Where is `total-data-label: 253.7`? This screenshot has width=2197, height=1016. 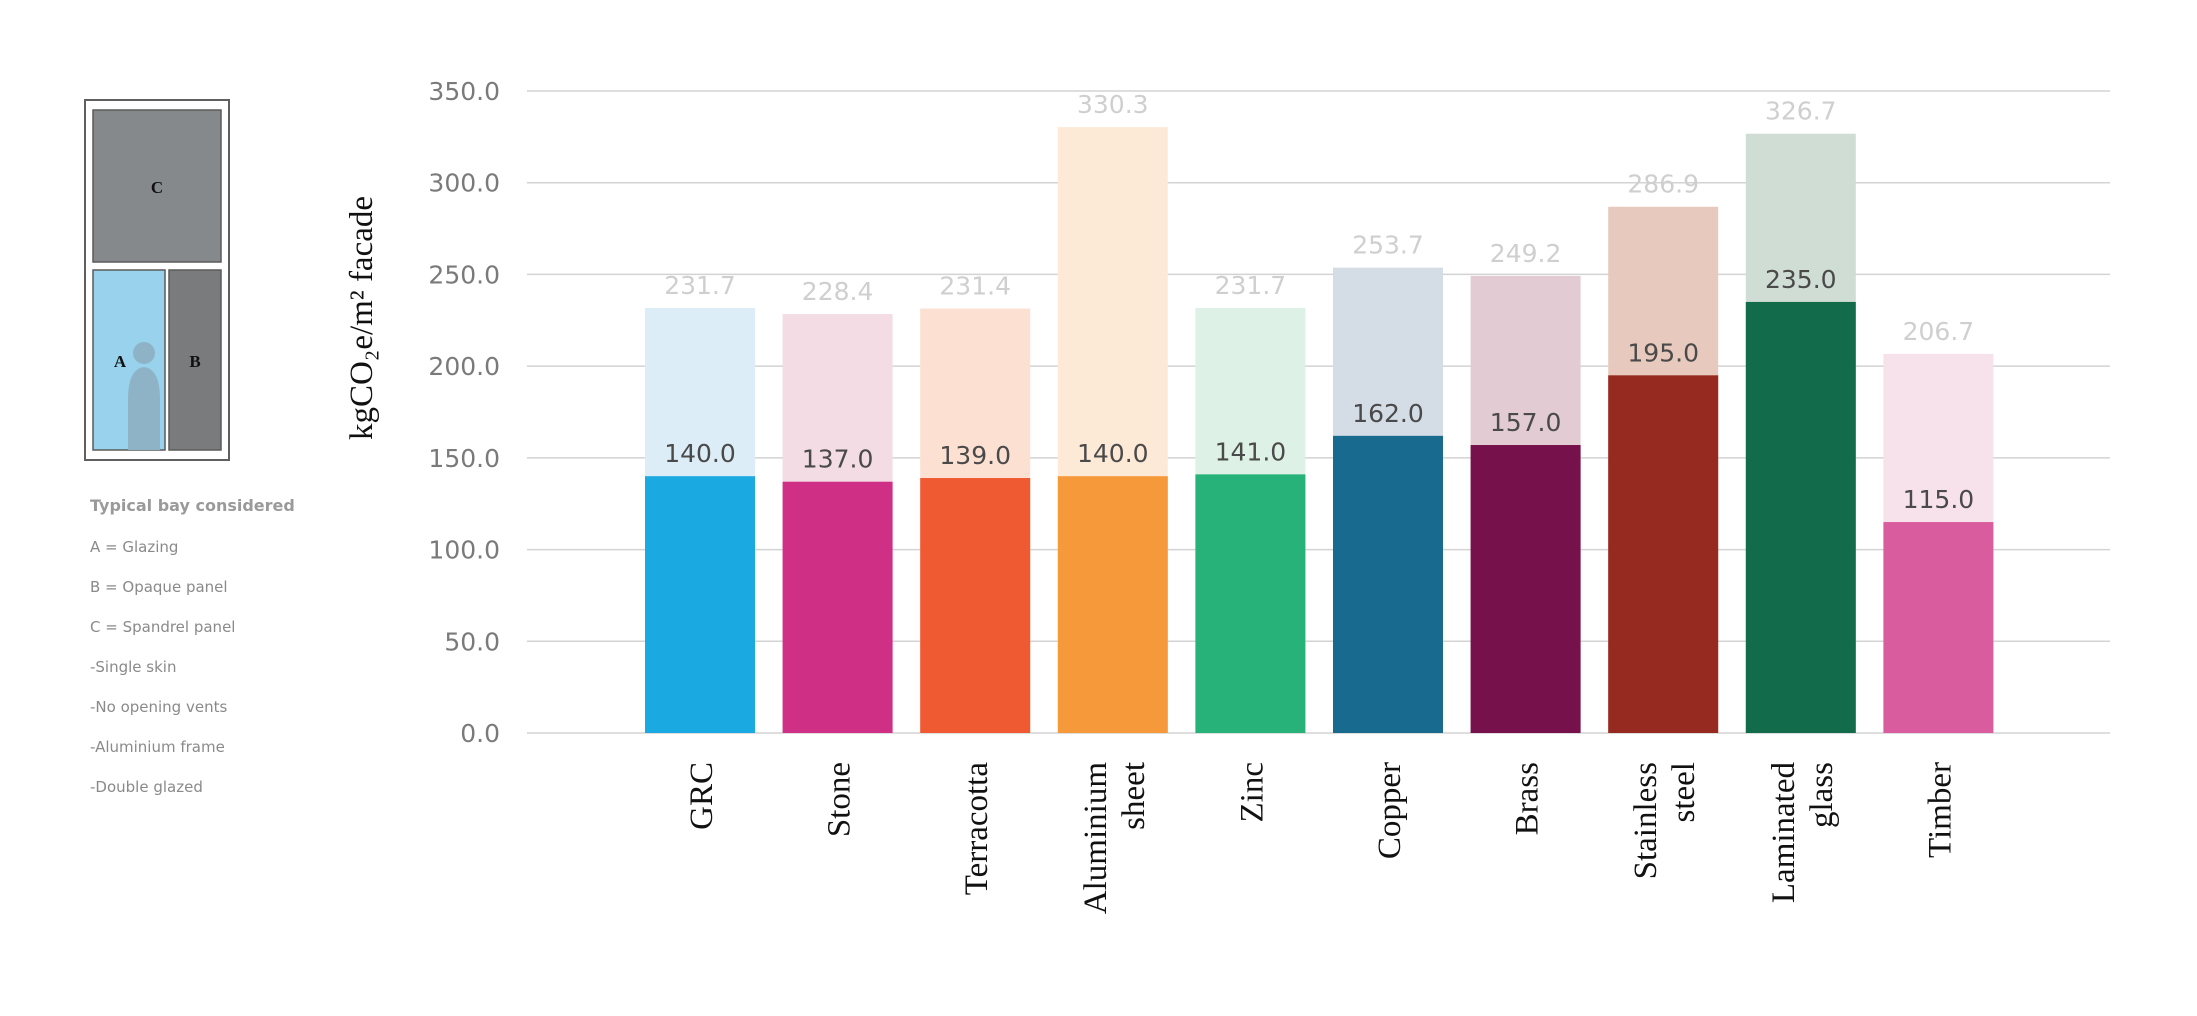
total-data-label: 253.7 is located at coordinates (1388, 245).